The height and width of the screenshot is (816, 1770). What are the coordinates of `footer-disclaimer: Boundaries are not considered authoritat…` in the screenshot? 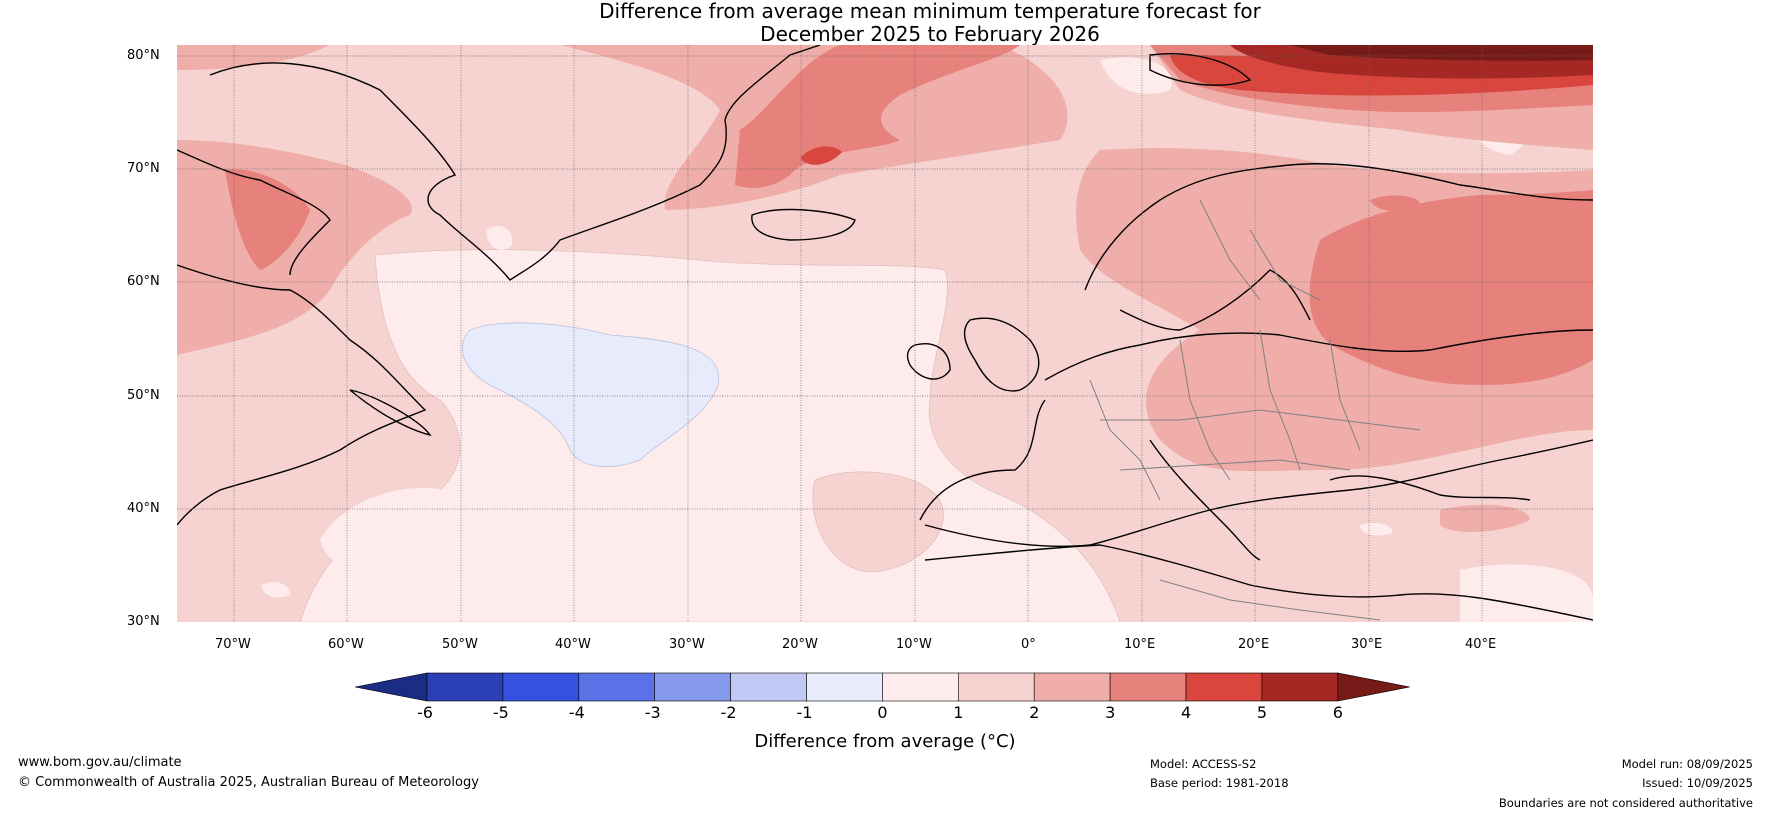 It's located at (1625, 803).